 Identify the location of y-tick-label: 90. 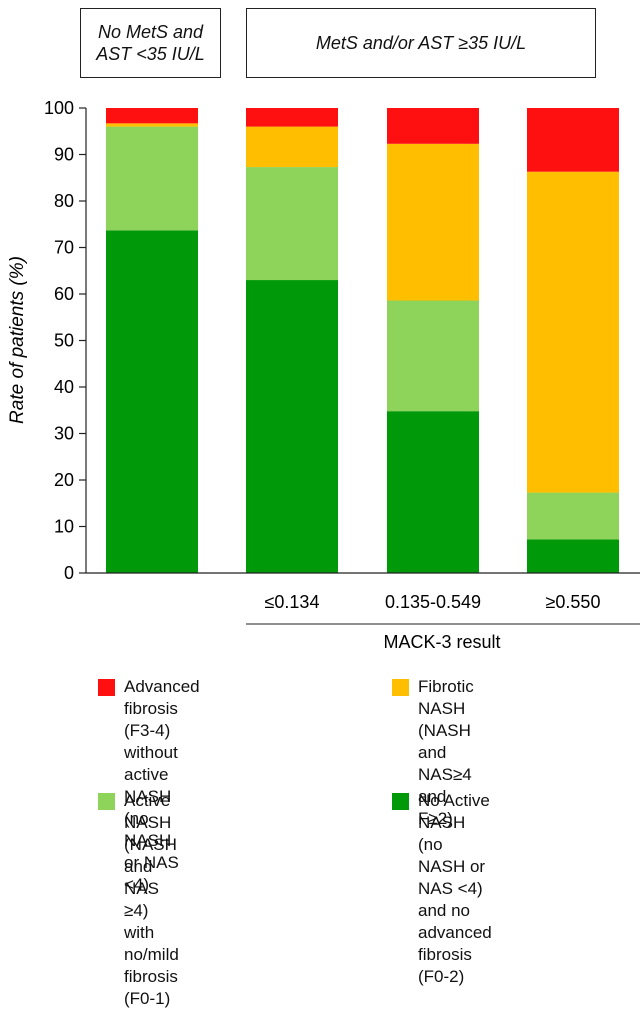
(64, 155).